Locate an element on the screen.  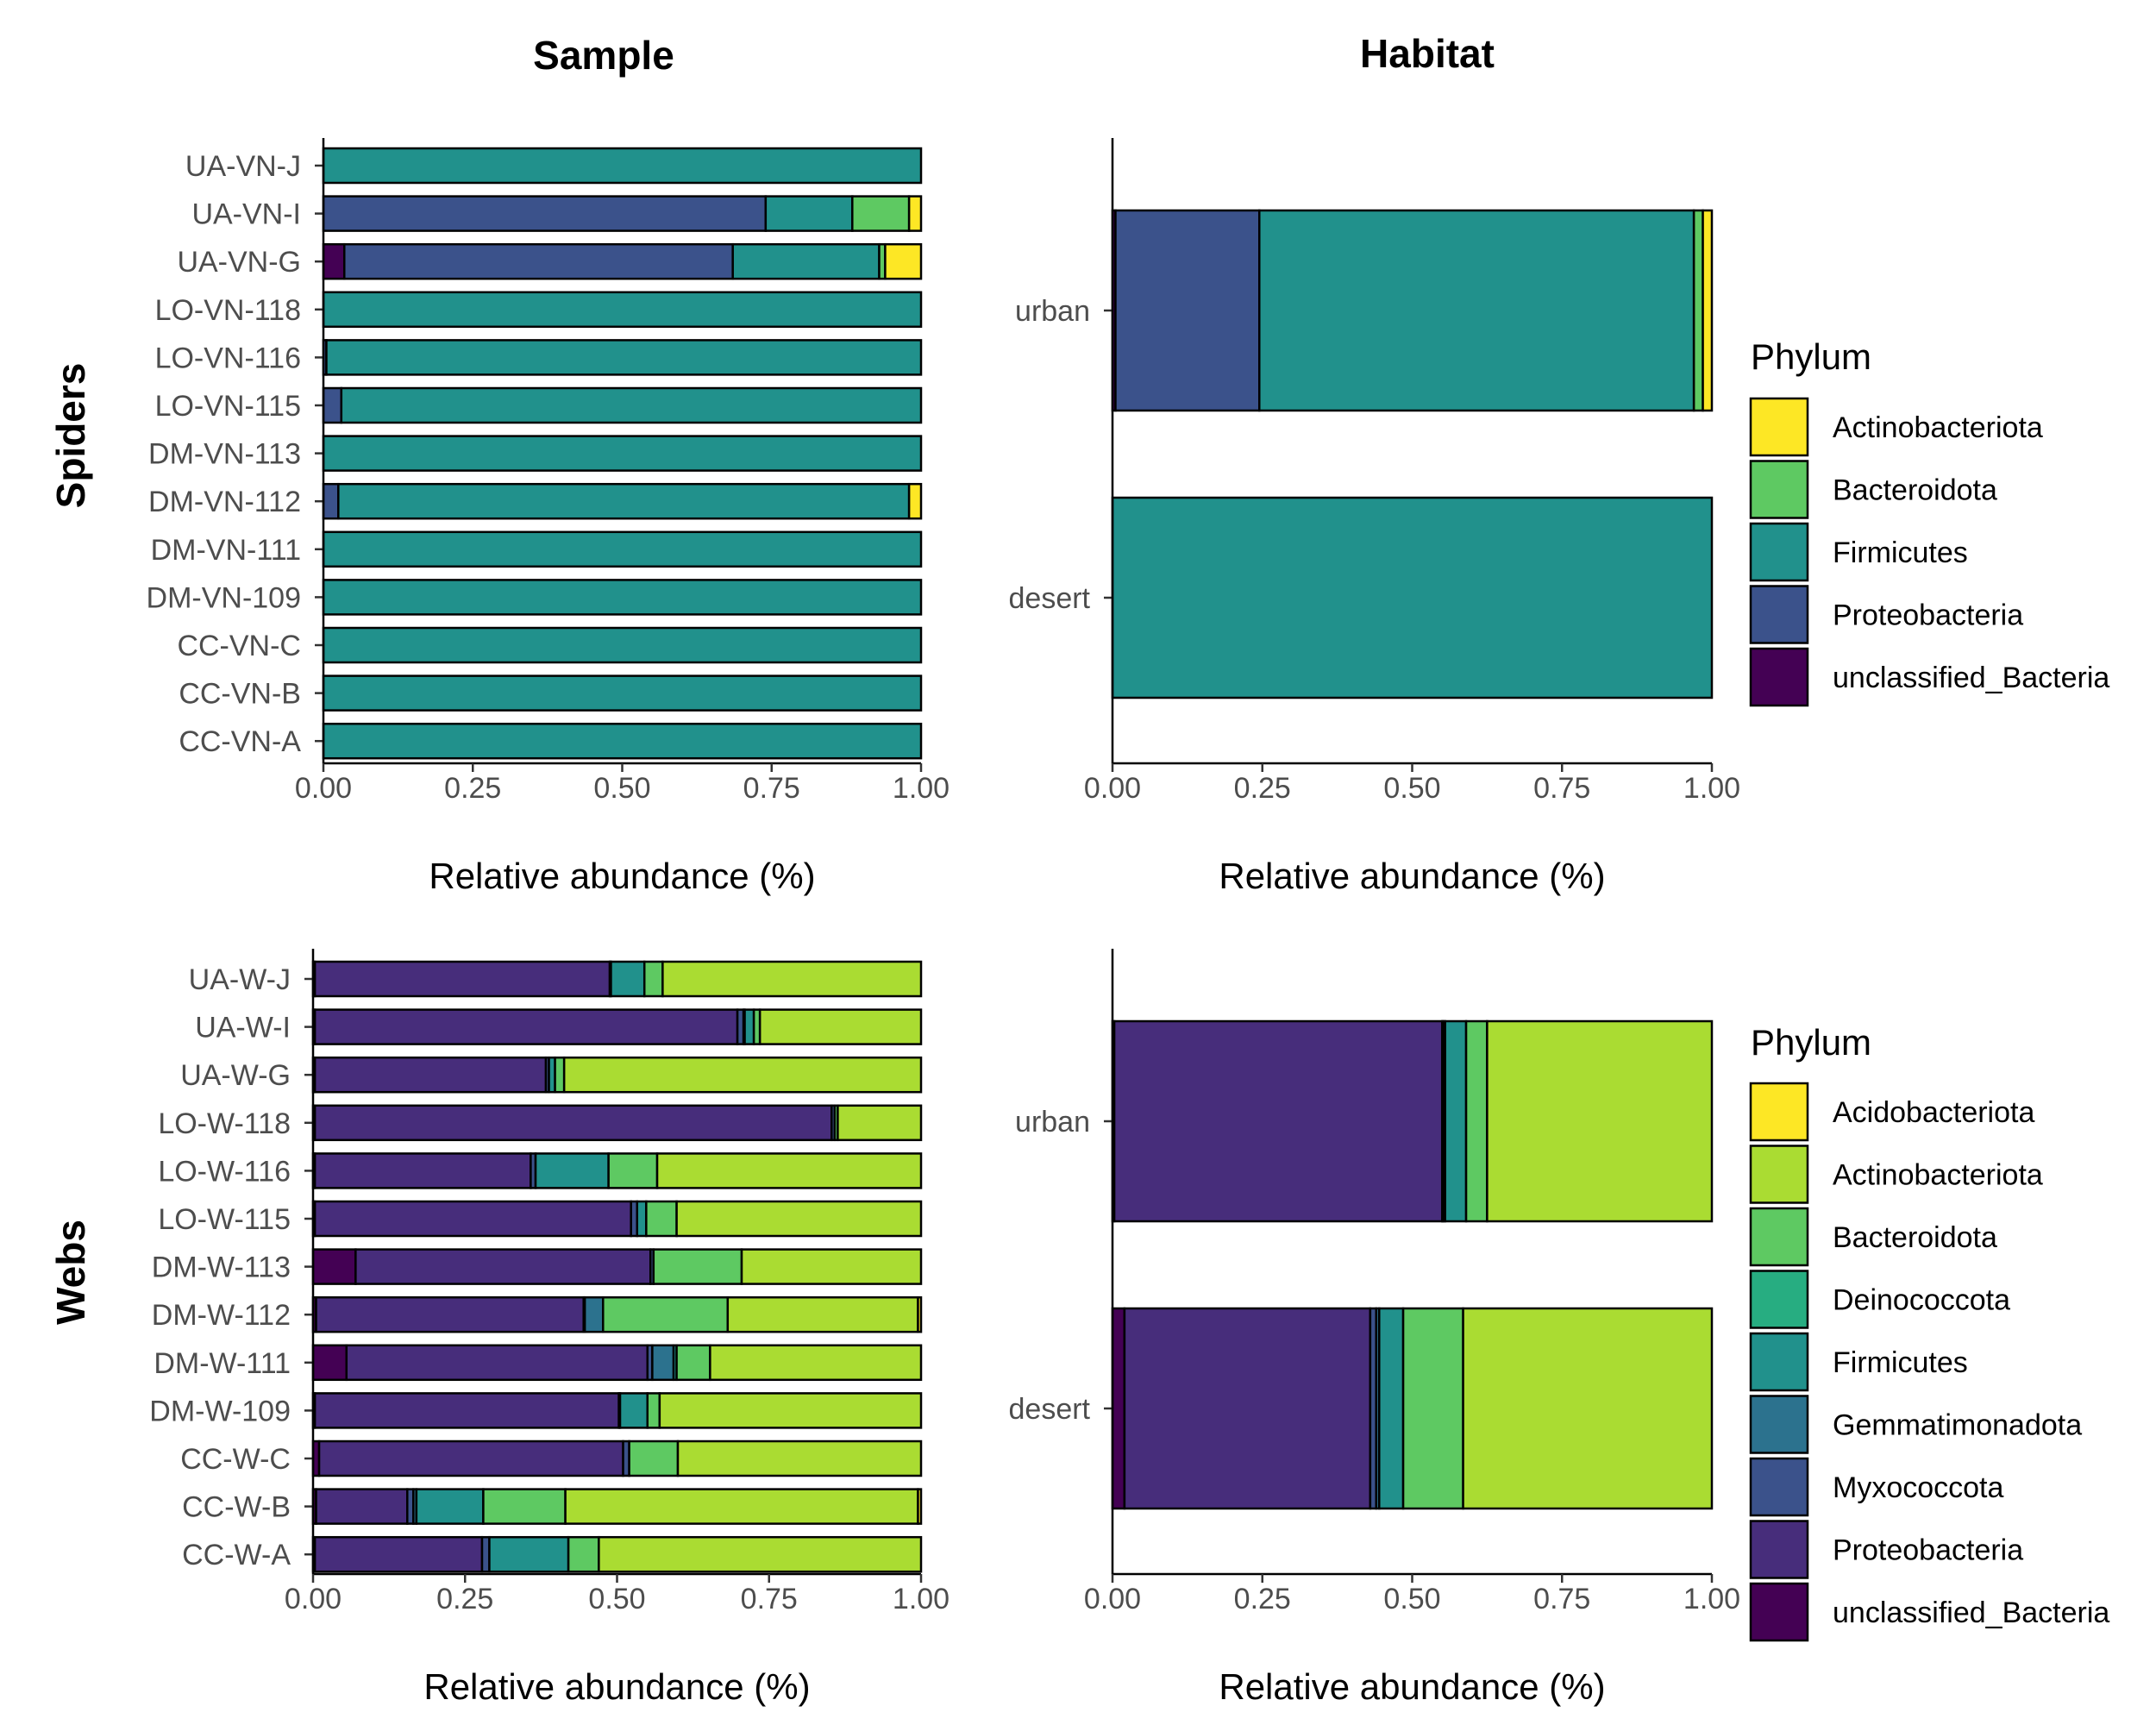
row-title-webs: Webs is located at coordinates (70, 1272).